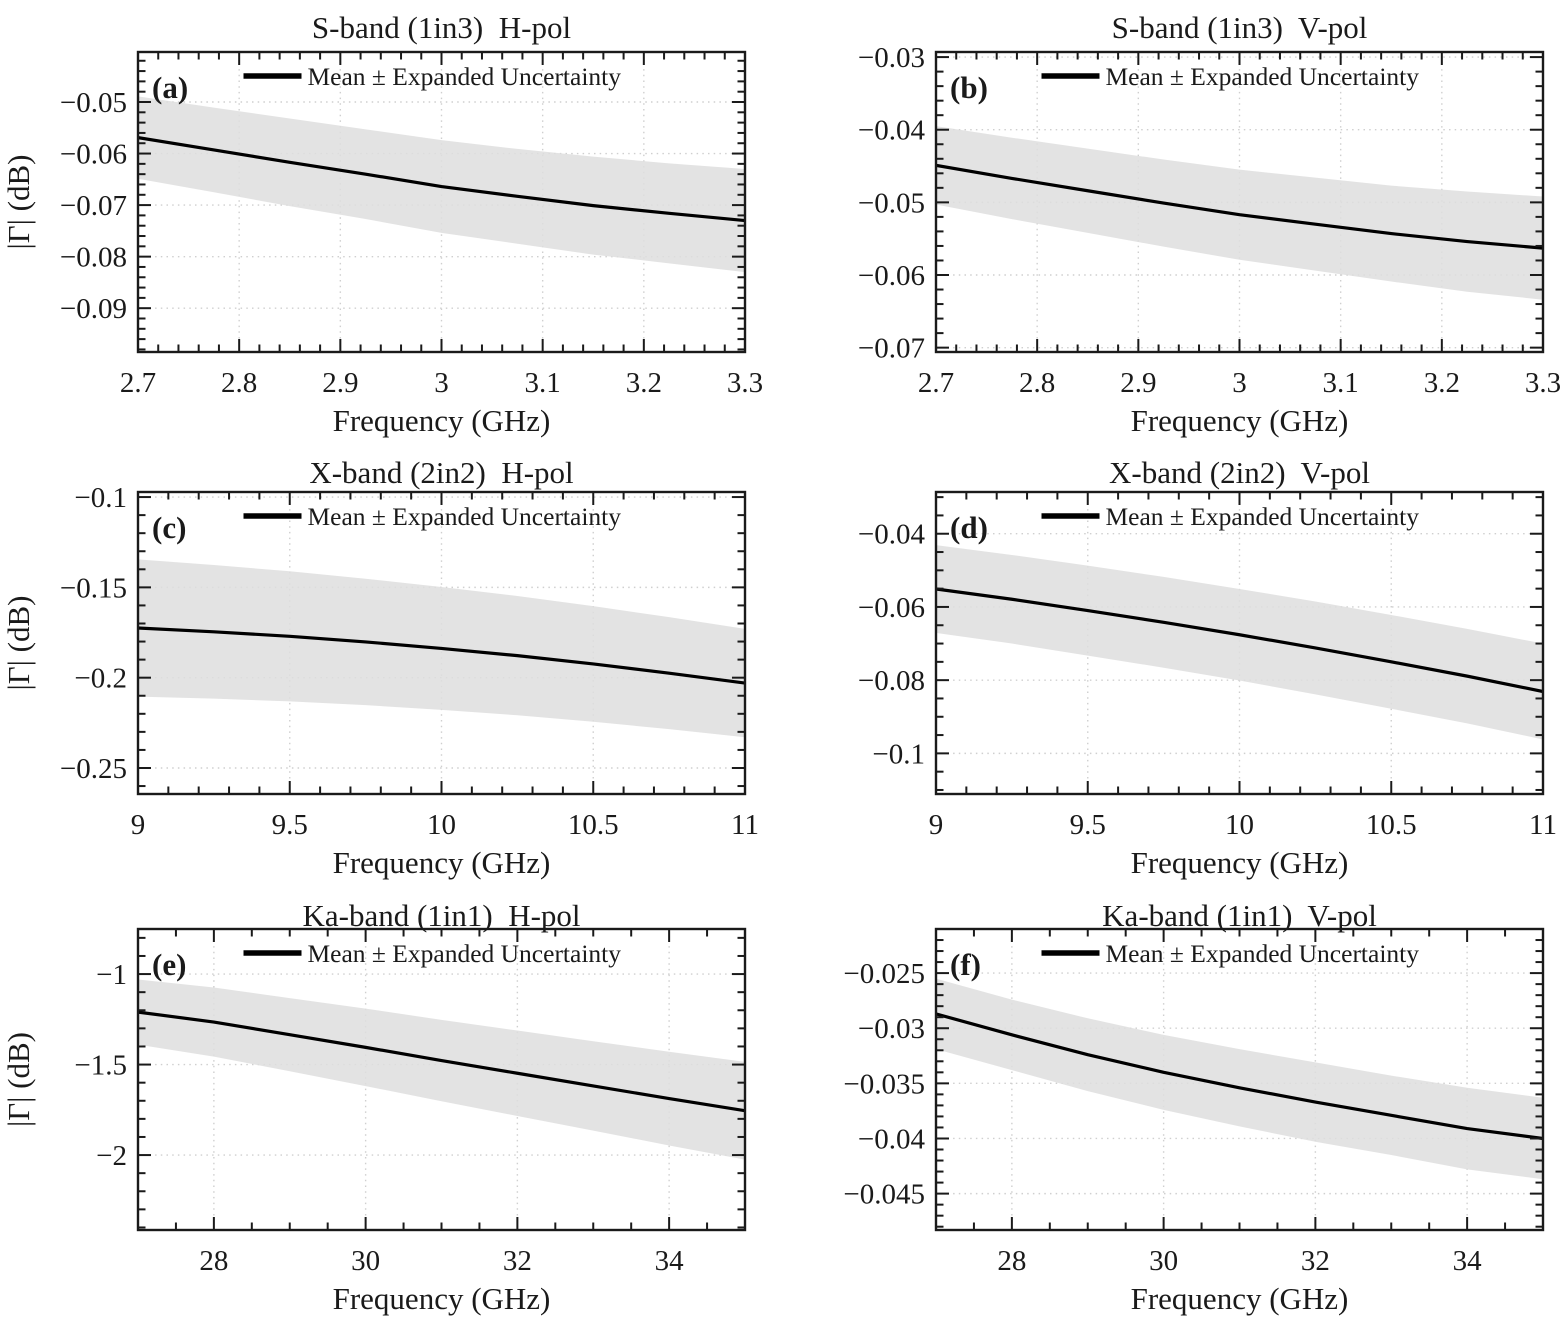 The image size is (1567, 1336). I want to click on x-tick-label: 3.2, so click(644, 383).